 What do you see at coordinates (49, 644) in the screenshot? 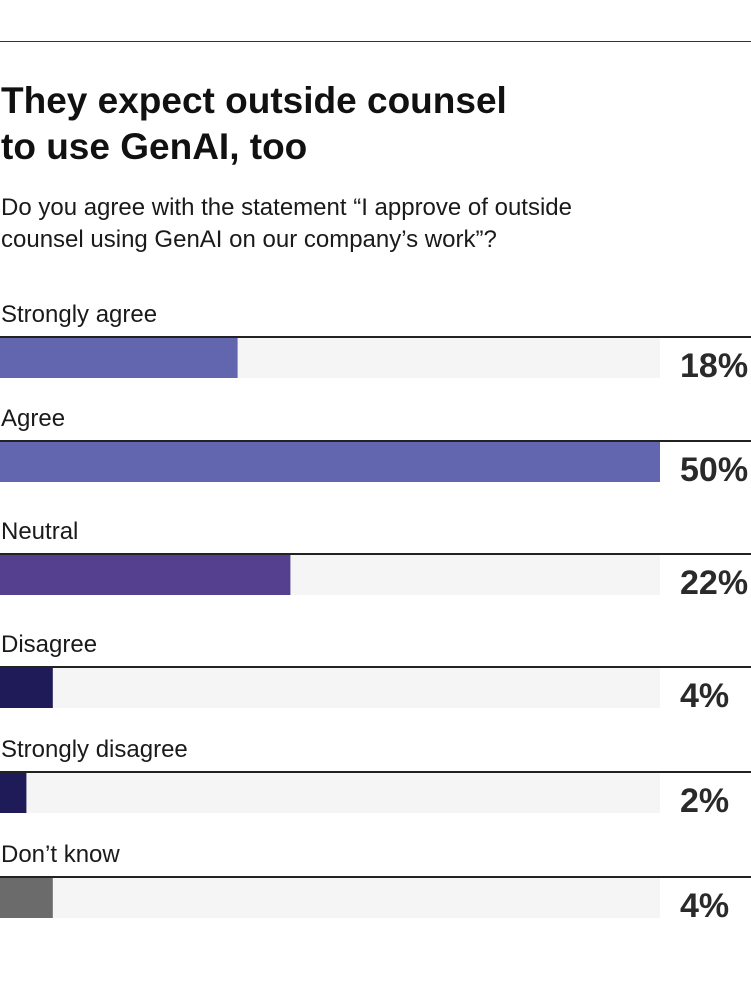
I see `category-label-disagree: Disagree` at bounding box center [49, 644].